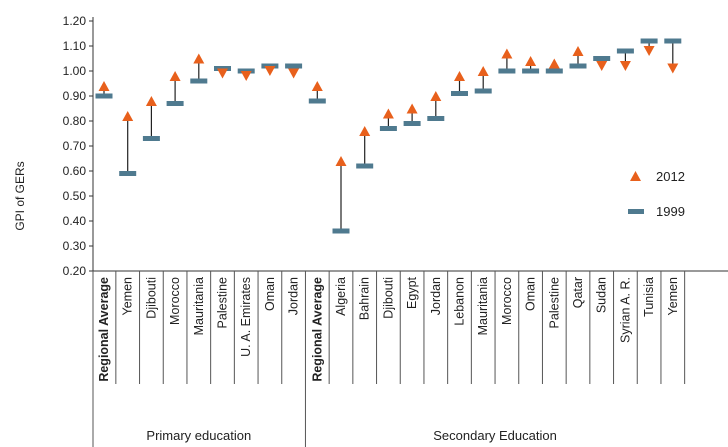  I want to click on legend-2012-marker, so click(635, 176).